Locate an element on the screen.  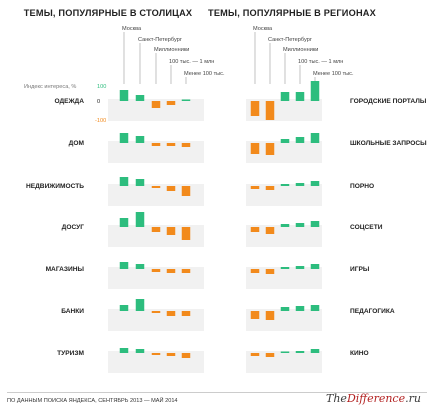
footer-divider is located at coordinates (217, 392).